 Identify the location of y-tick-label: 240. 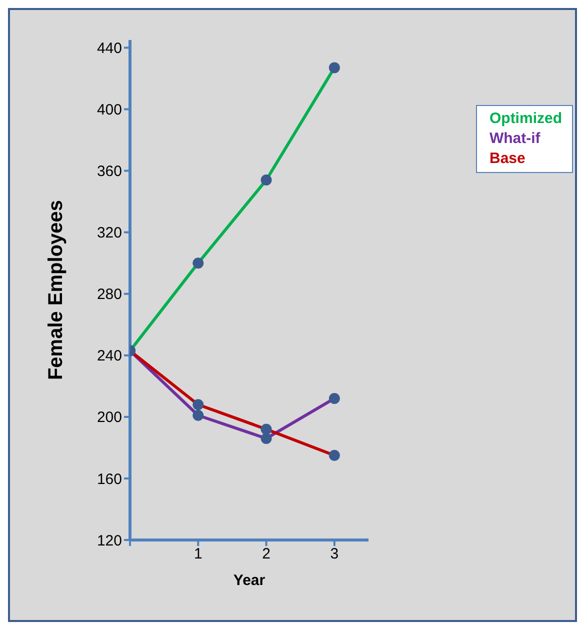
(109, 356).